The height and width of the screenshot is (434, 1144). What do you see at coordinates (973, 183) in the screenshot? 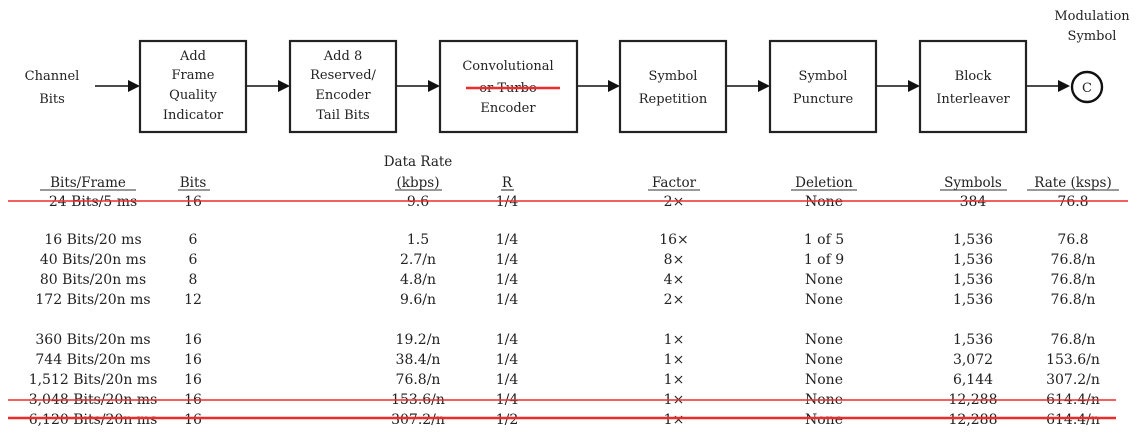
I see `header-symbols: Symbols` at bounding box center [973, 183].